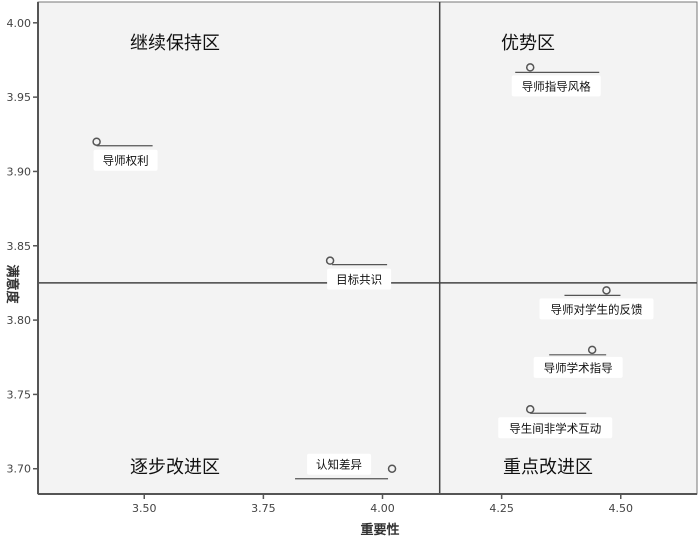  I want to click on x-tick-label: 4.00, so click(382, 508).